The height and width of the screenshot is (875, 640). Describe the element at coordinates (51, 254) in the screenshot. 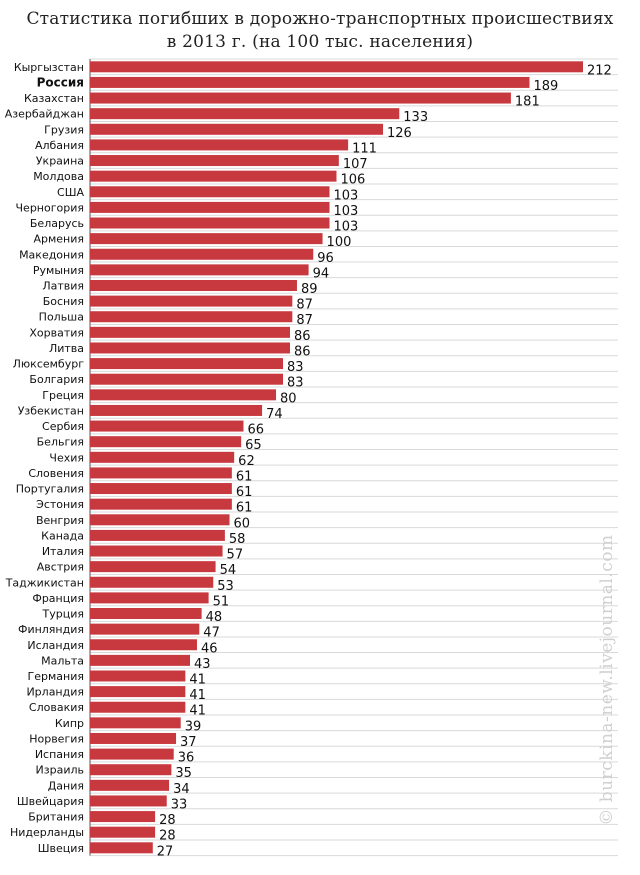

I see `category-label: Македония` at that location.